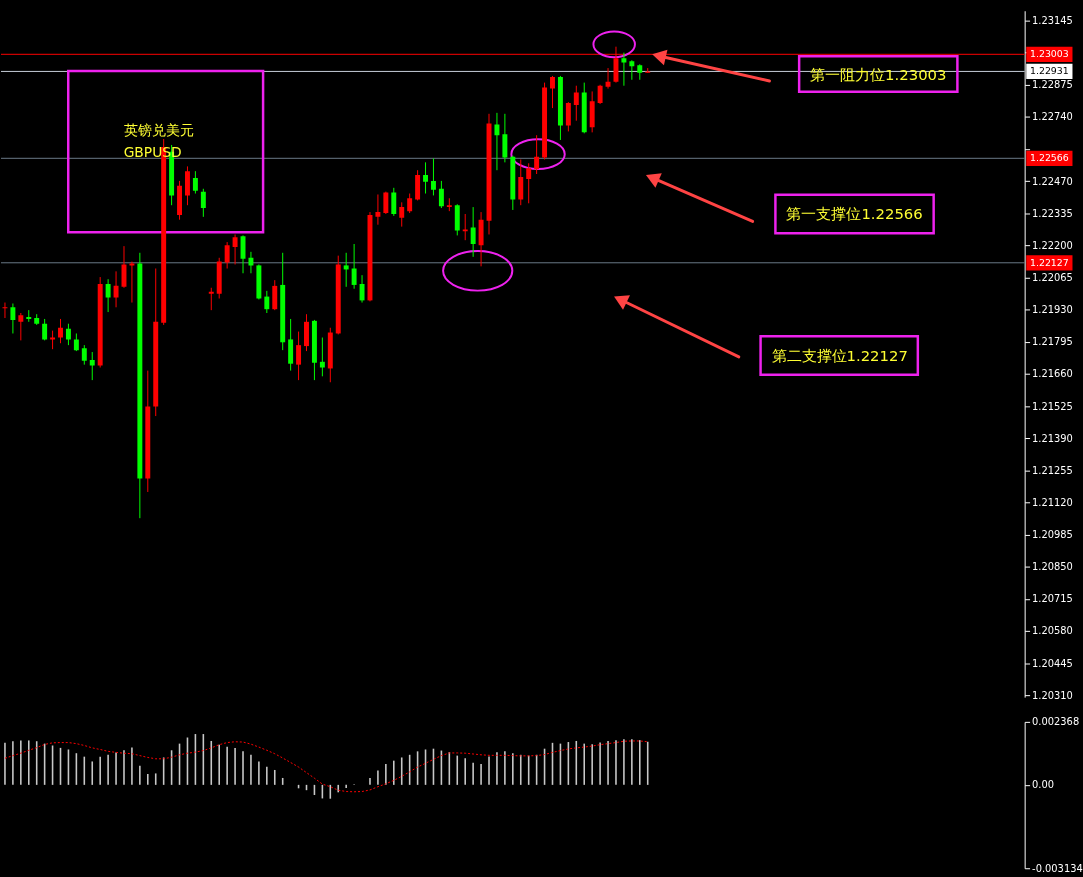 The width and height of the screenshot is (1083, 877). What do you see at coordinates (1052, 502) in the screenshot?
I see `y-tick-label: 1.21120` at bounding box center [1052, 502].